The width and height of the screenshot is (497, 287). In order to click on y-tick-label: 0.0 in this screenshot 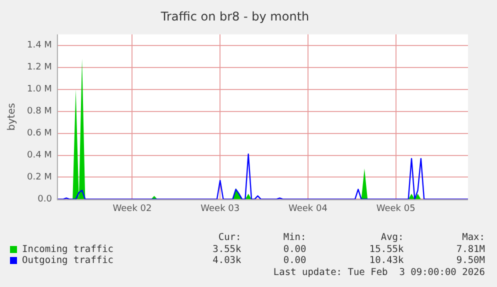, I will do `click(45, 199)`.